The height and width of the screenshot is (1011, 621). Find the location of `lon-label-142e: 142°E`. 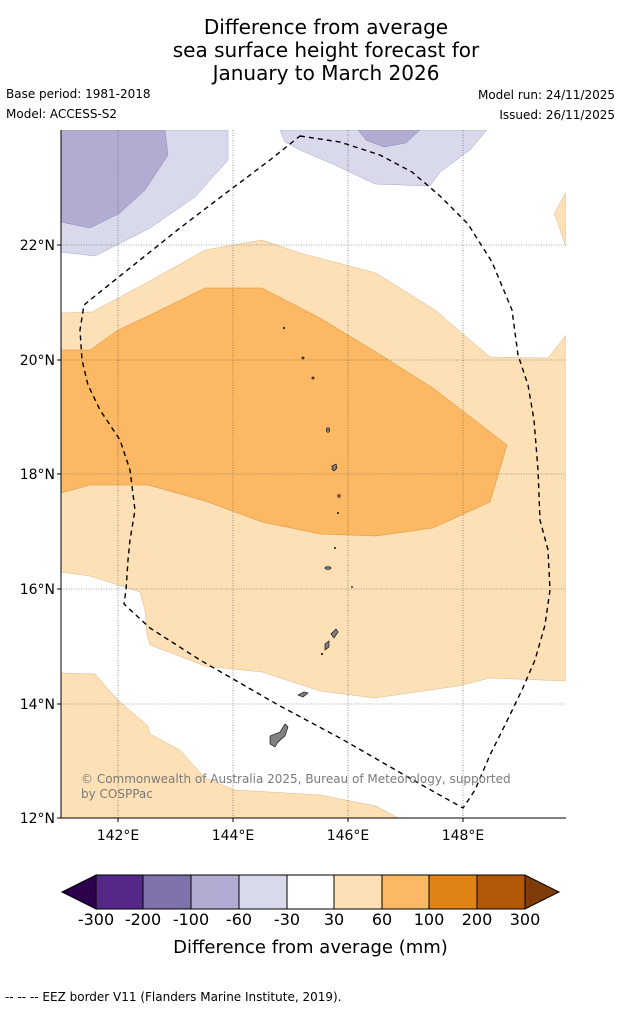

lon-label-142e: 142°E is located at coordinates (118, 836).